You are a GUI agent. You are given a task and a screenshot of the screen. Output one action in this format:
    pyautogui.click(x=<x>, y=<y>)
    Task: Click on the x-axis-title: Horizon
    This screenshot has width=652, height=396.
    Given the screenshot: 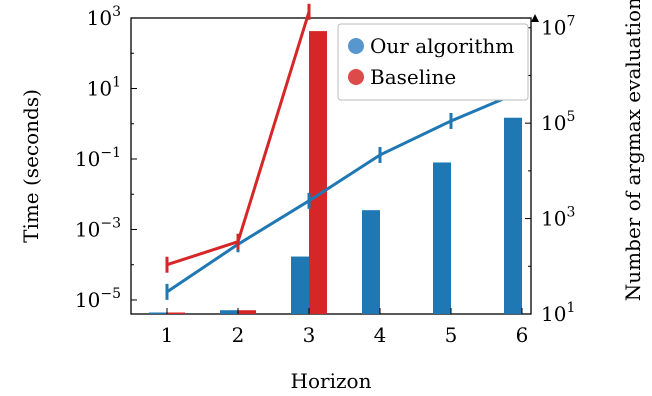 What is the action you would take?
    pyautogui.click(x=331, y=381)
    